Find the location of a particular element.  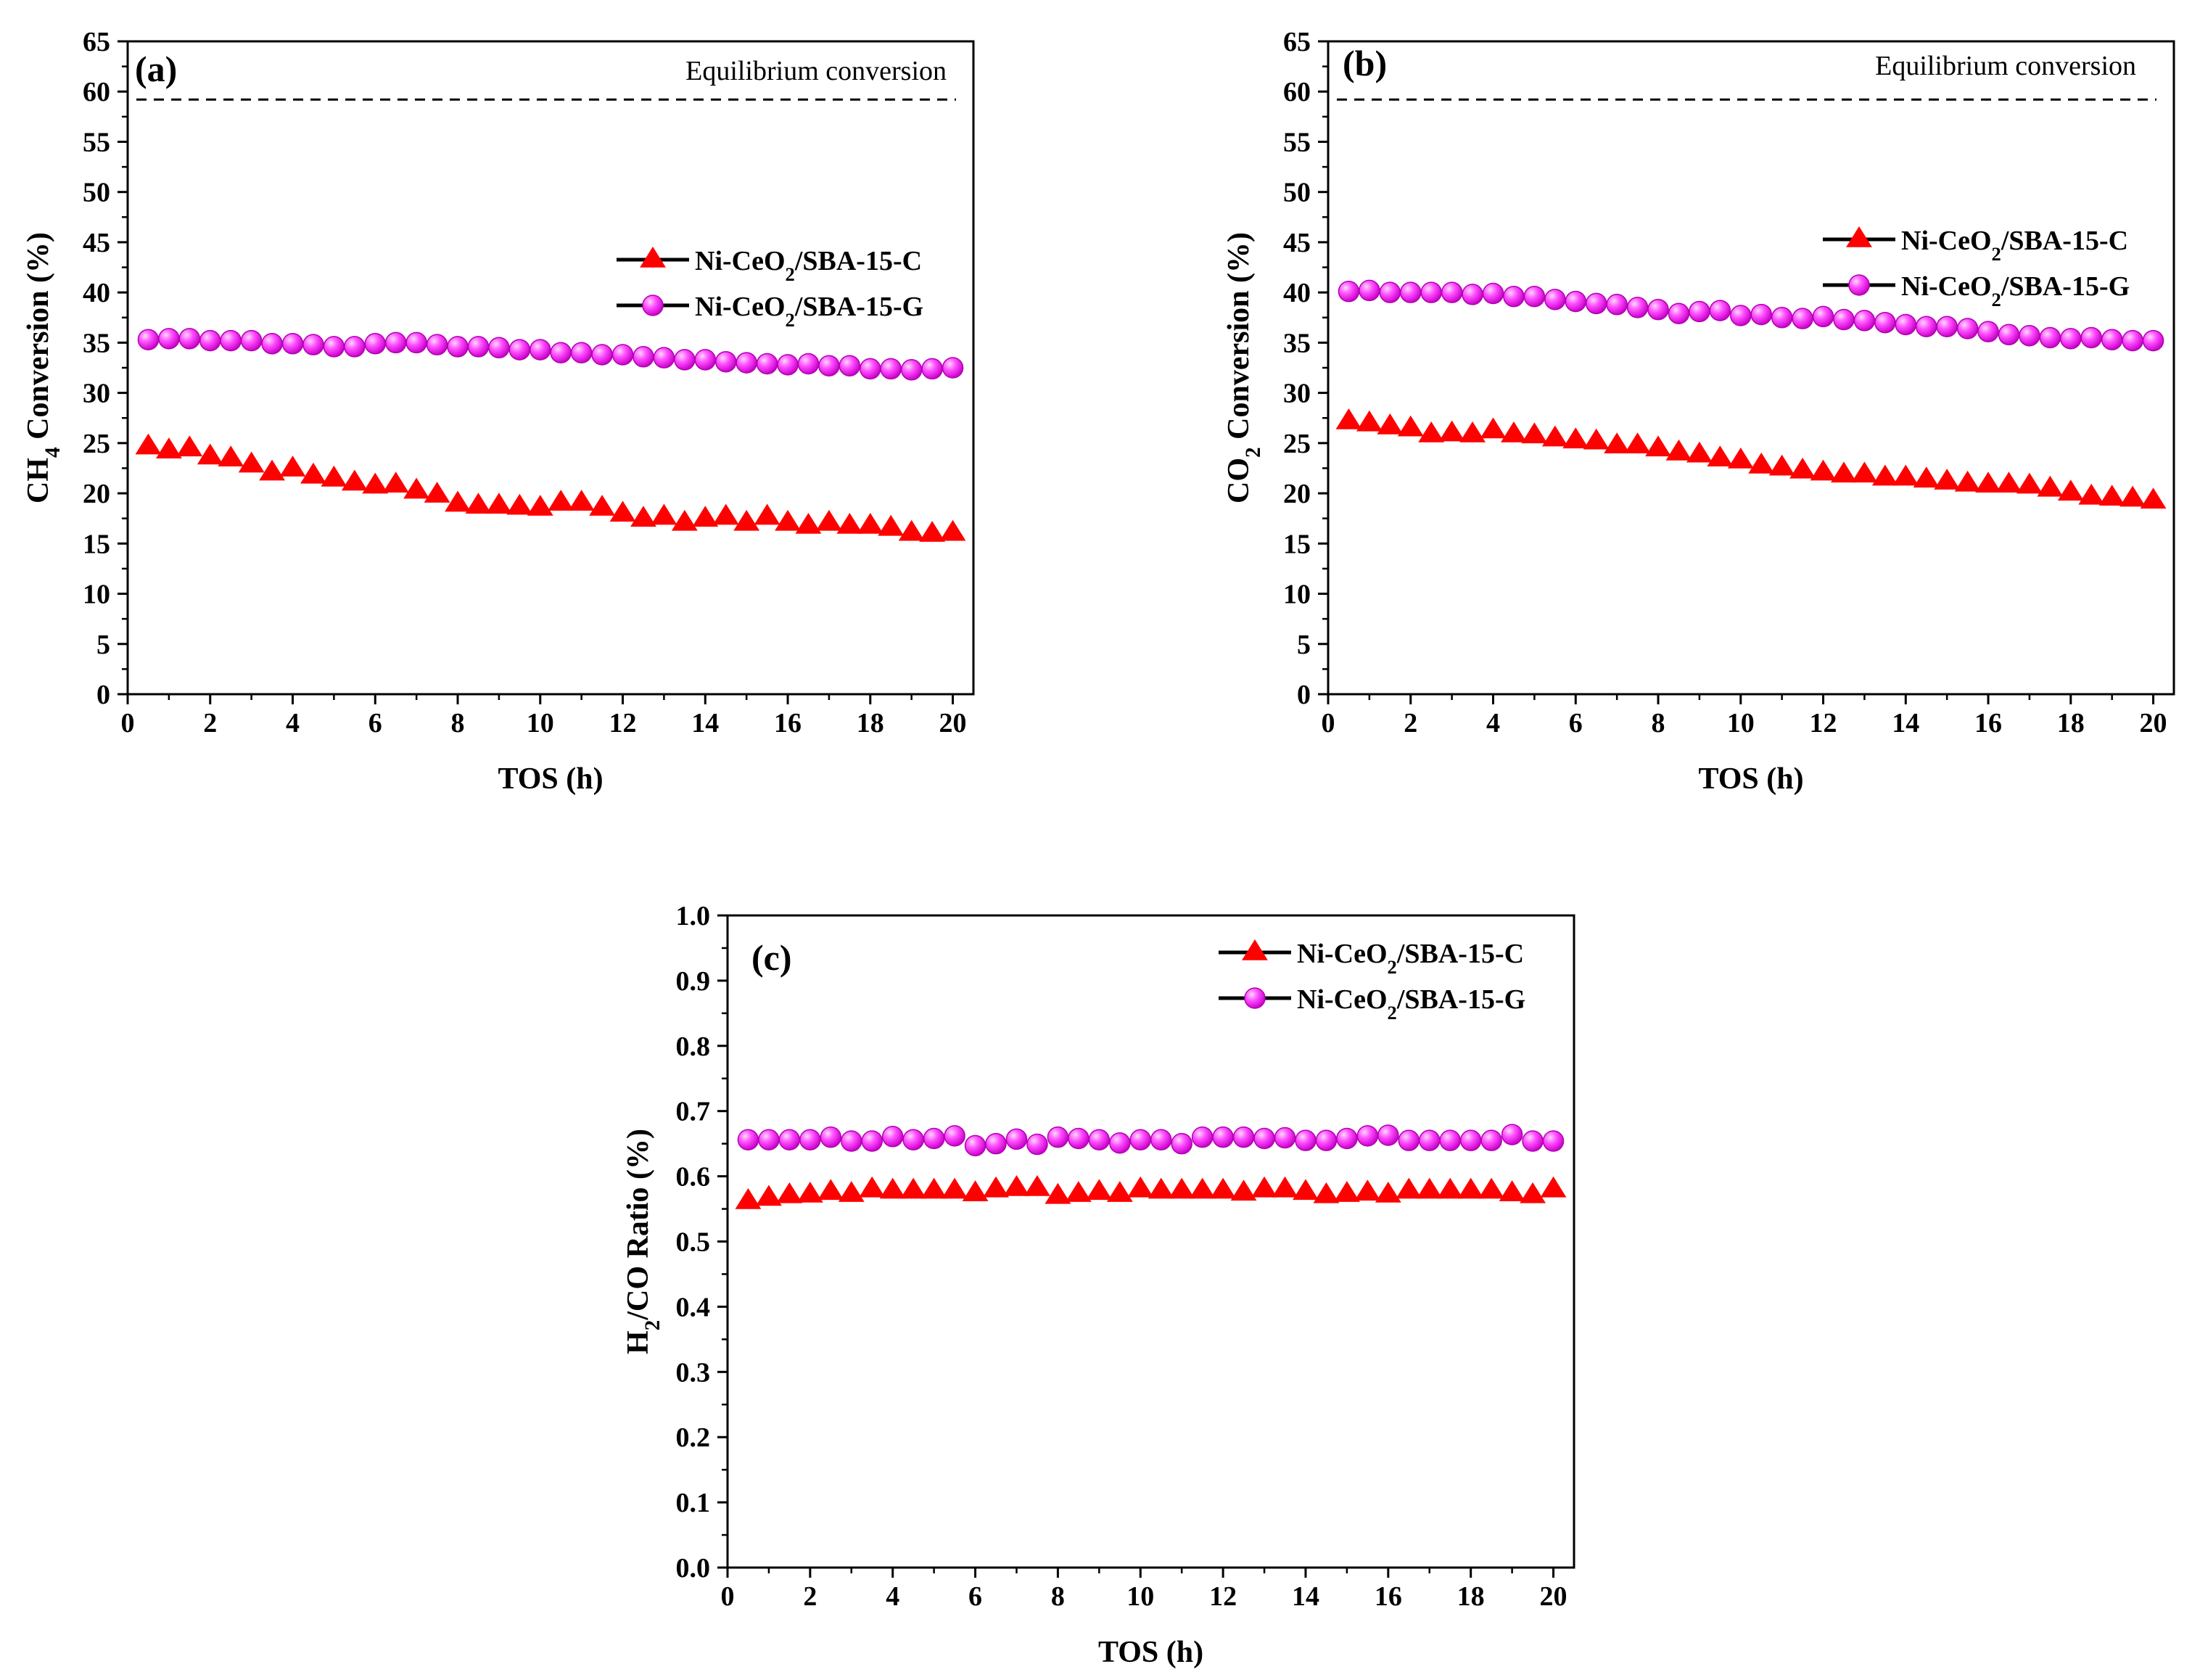

y-tick-label: 5 is located at coordinates (103, 645).